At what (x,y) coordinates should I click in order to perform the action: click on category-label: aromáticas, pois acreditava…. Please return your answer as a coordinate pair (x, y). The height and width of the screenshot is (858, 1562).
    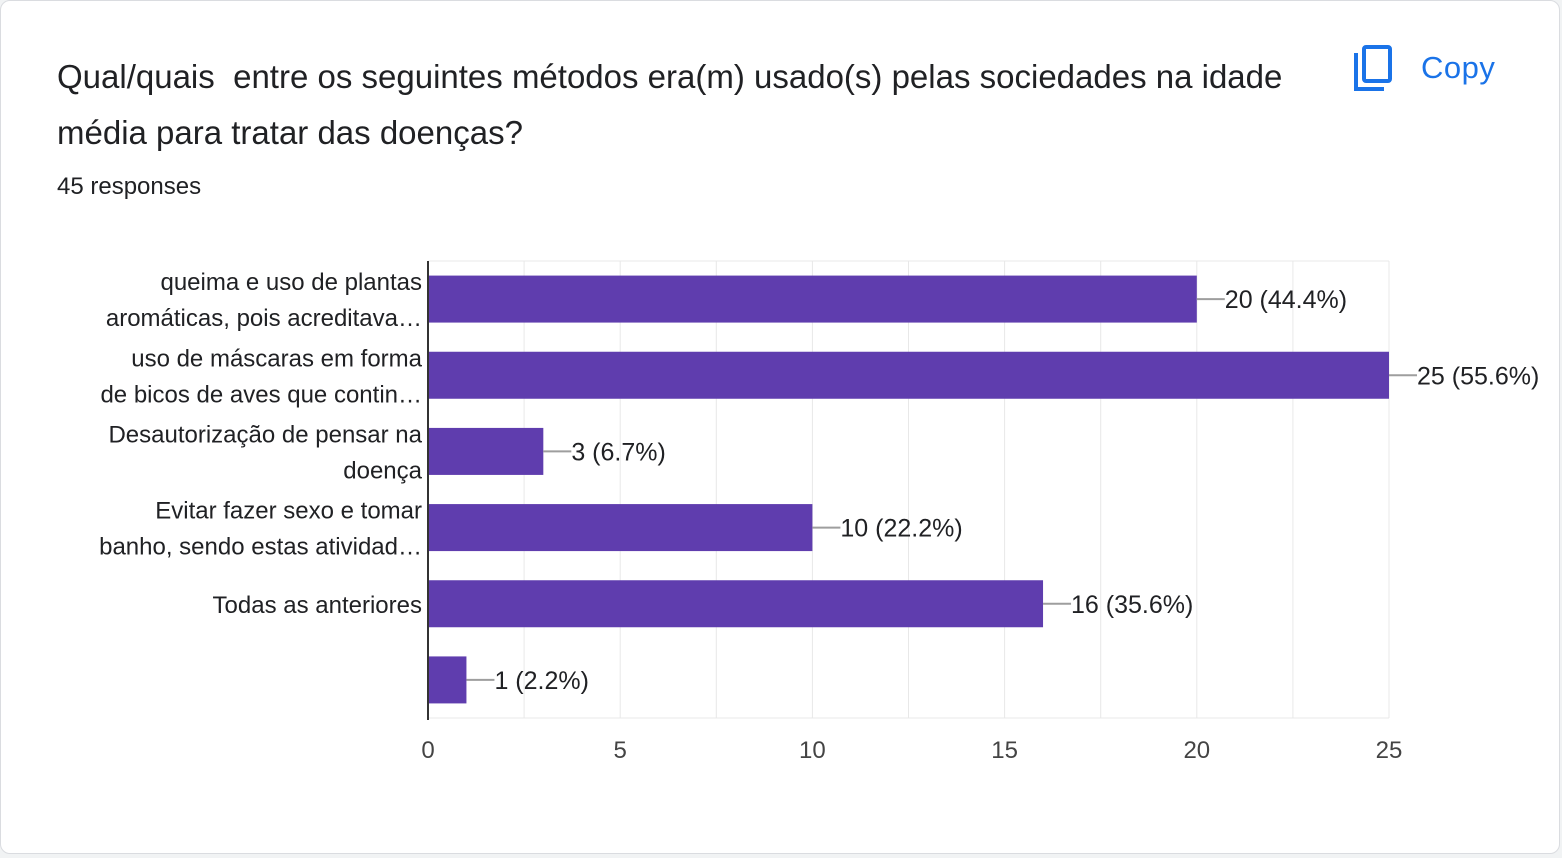
    Looking at the image, I should click on (264, 318).